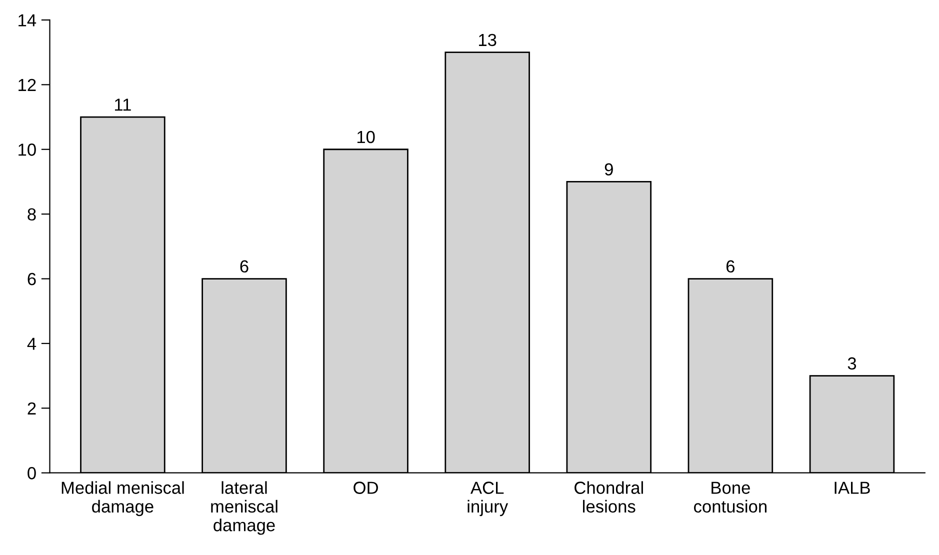 The width and height of the screenshot is (939, 555). Describe the element at coordinates (32, 279) in the screenshot. I see `y-tick-label: 6` at that location.